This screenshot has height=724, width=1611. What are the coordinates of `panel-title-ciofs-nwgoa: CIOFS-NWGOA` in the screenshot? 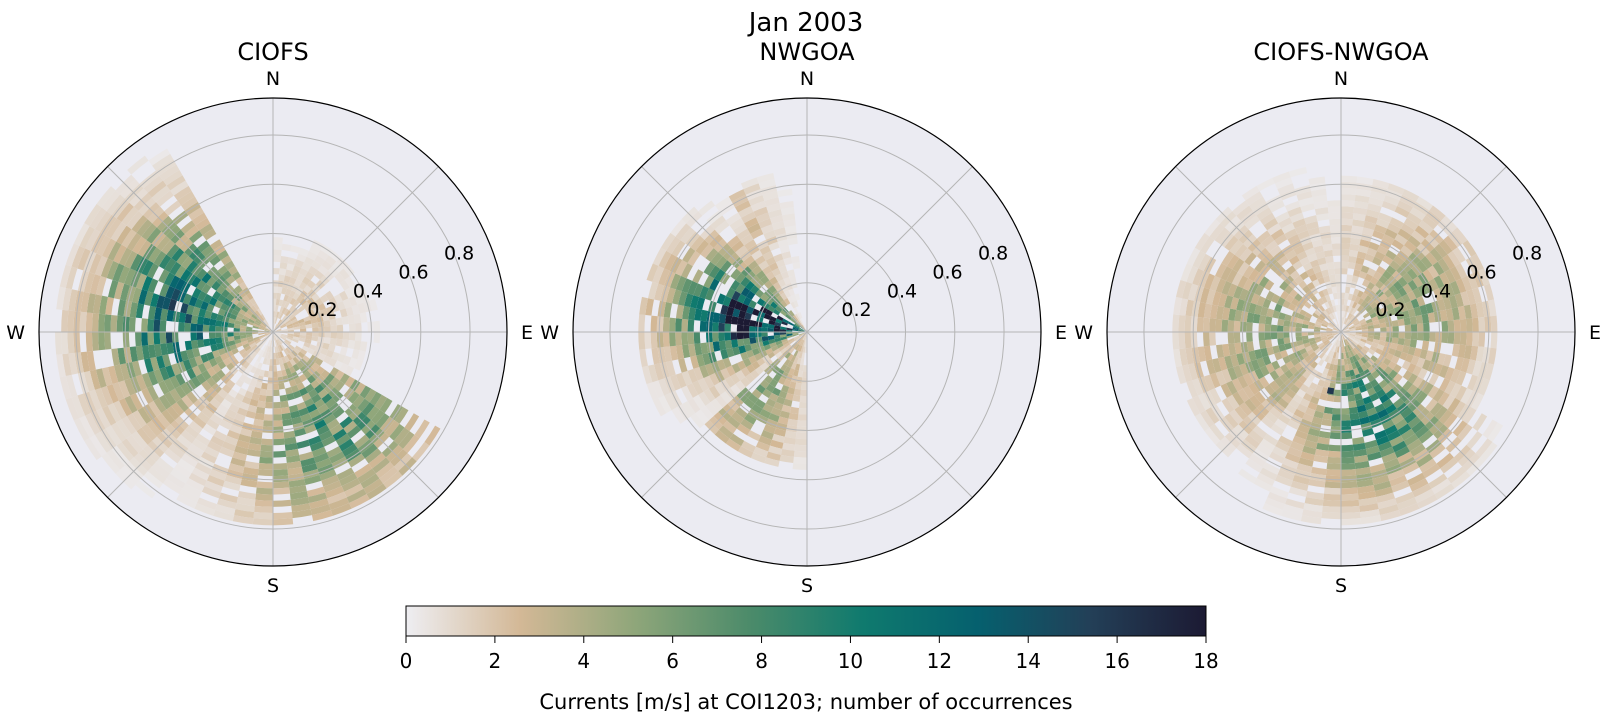 It's located at (1341, 52).